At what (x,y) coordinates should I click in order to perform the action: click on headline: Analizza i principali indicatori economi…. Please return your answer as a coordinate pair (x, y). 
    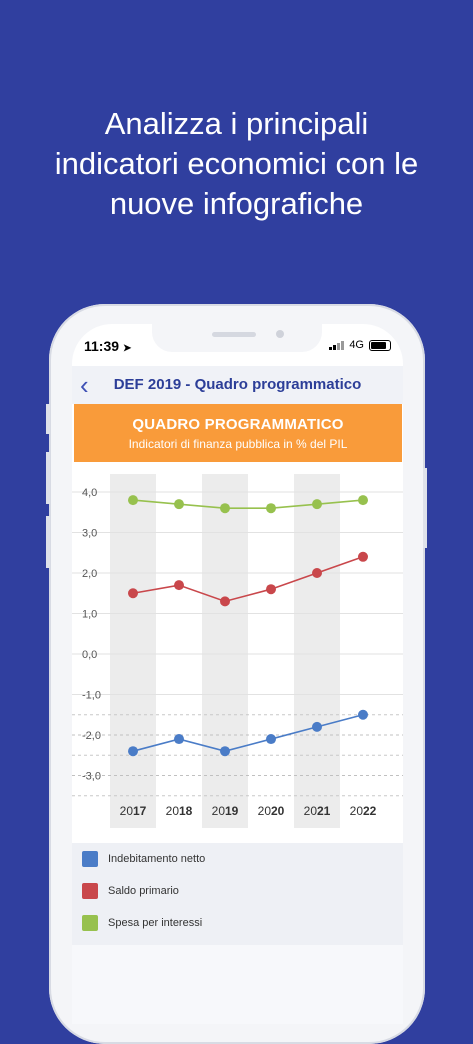
    Looking at the image, I should click on (236, 164).